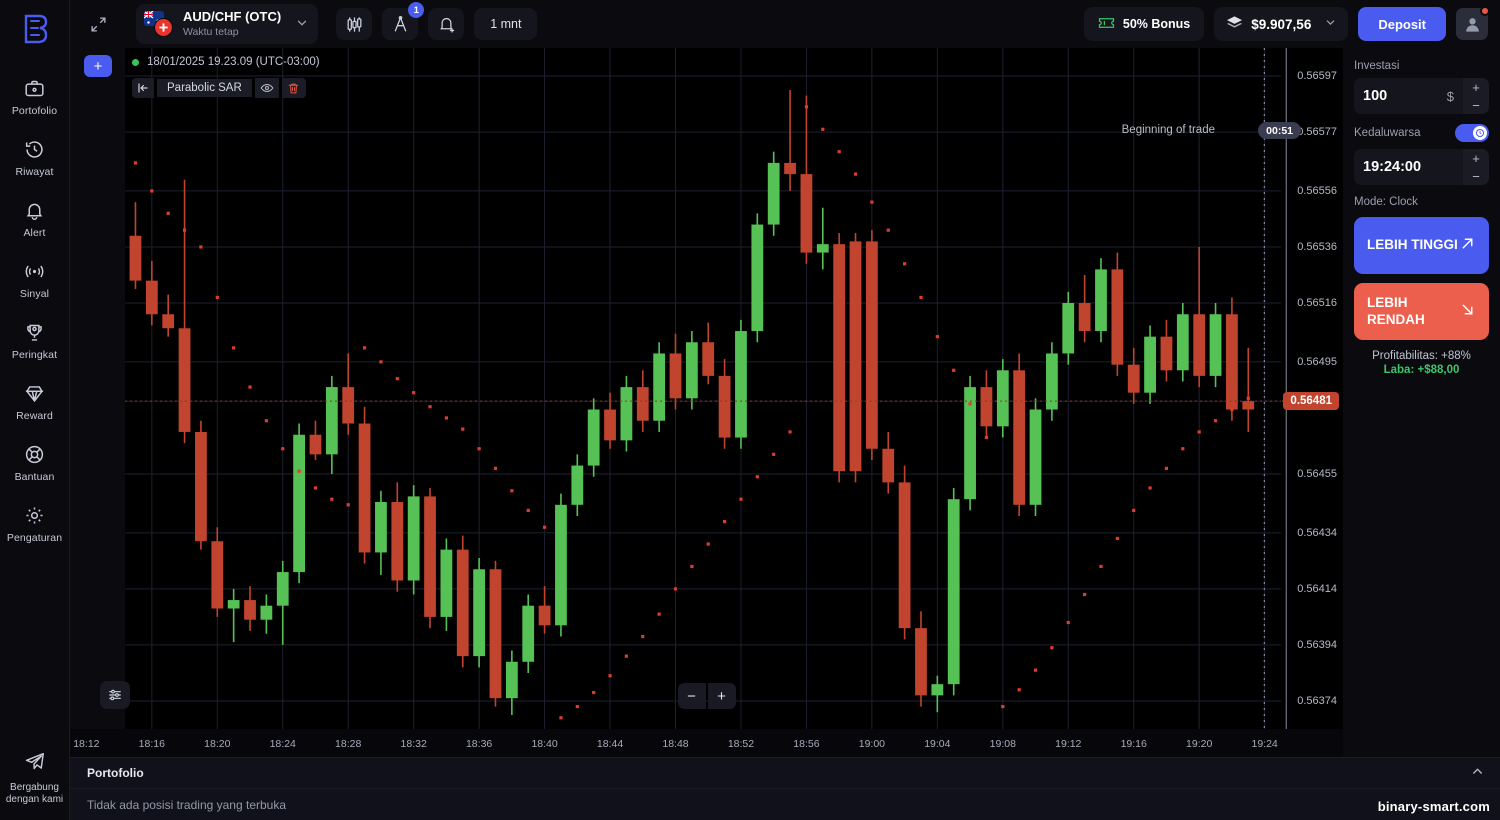  I want to click on investment-decrease-button: −, so click(1476, 105).